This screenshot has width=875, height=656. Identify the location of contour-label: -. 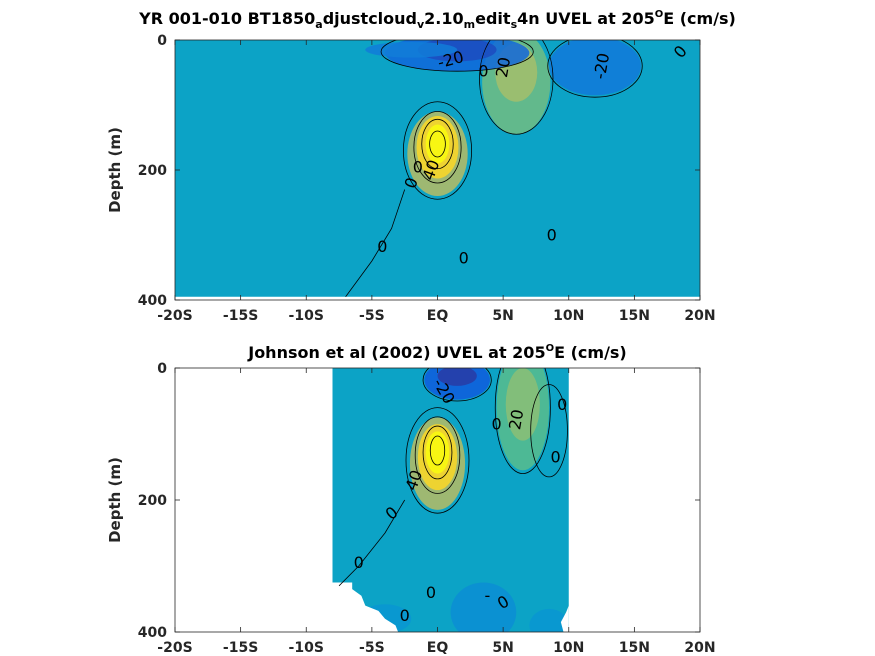
(487, 595).